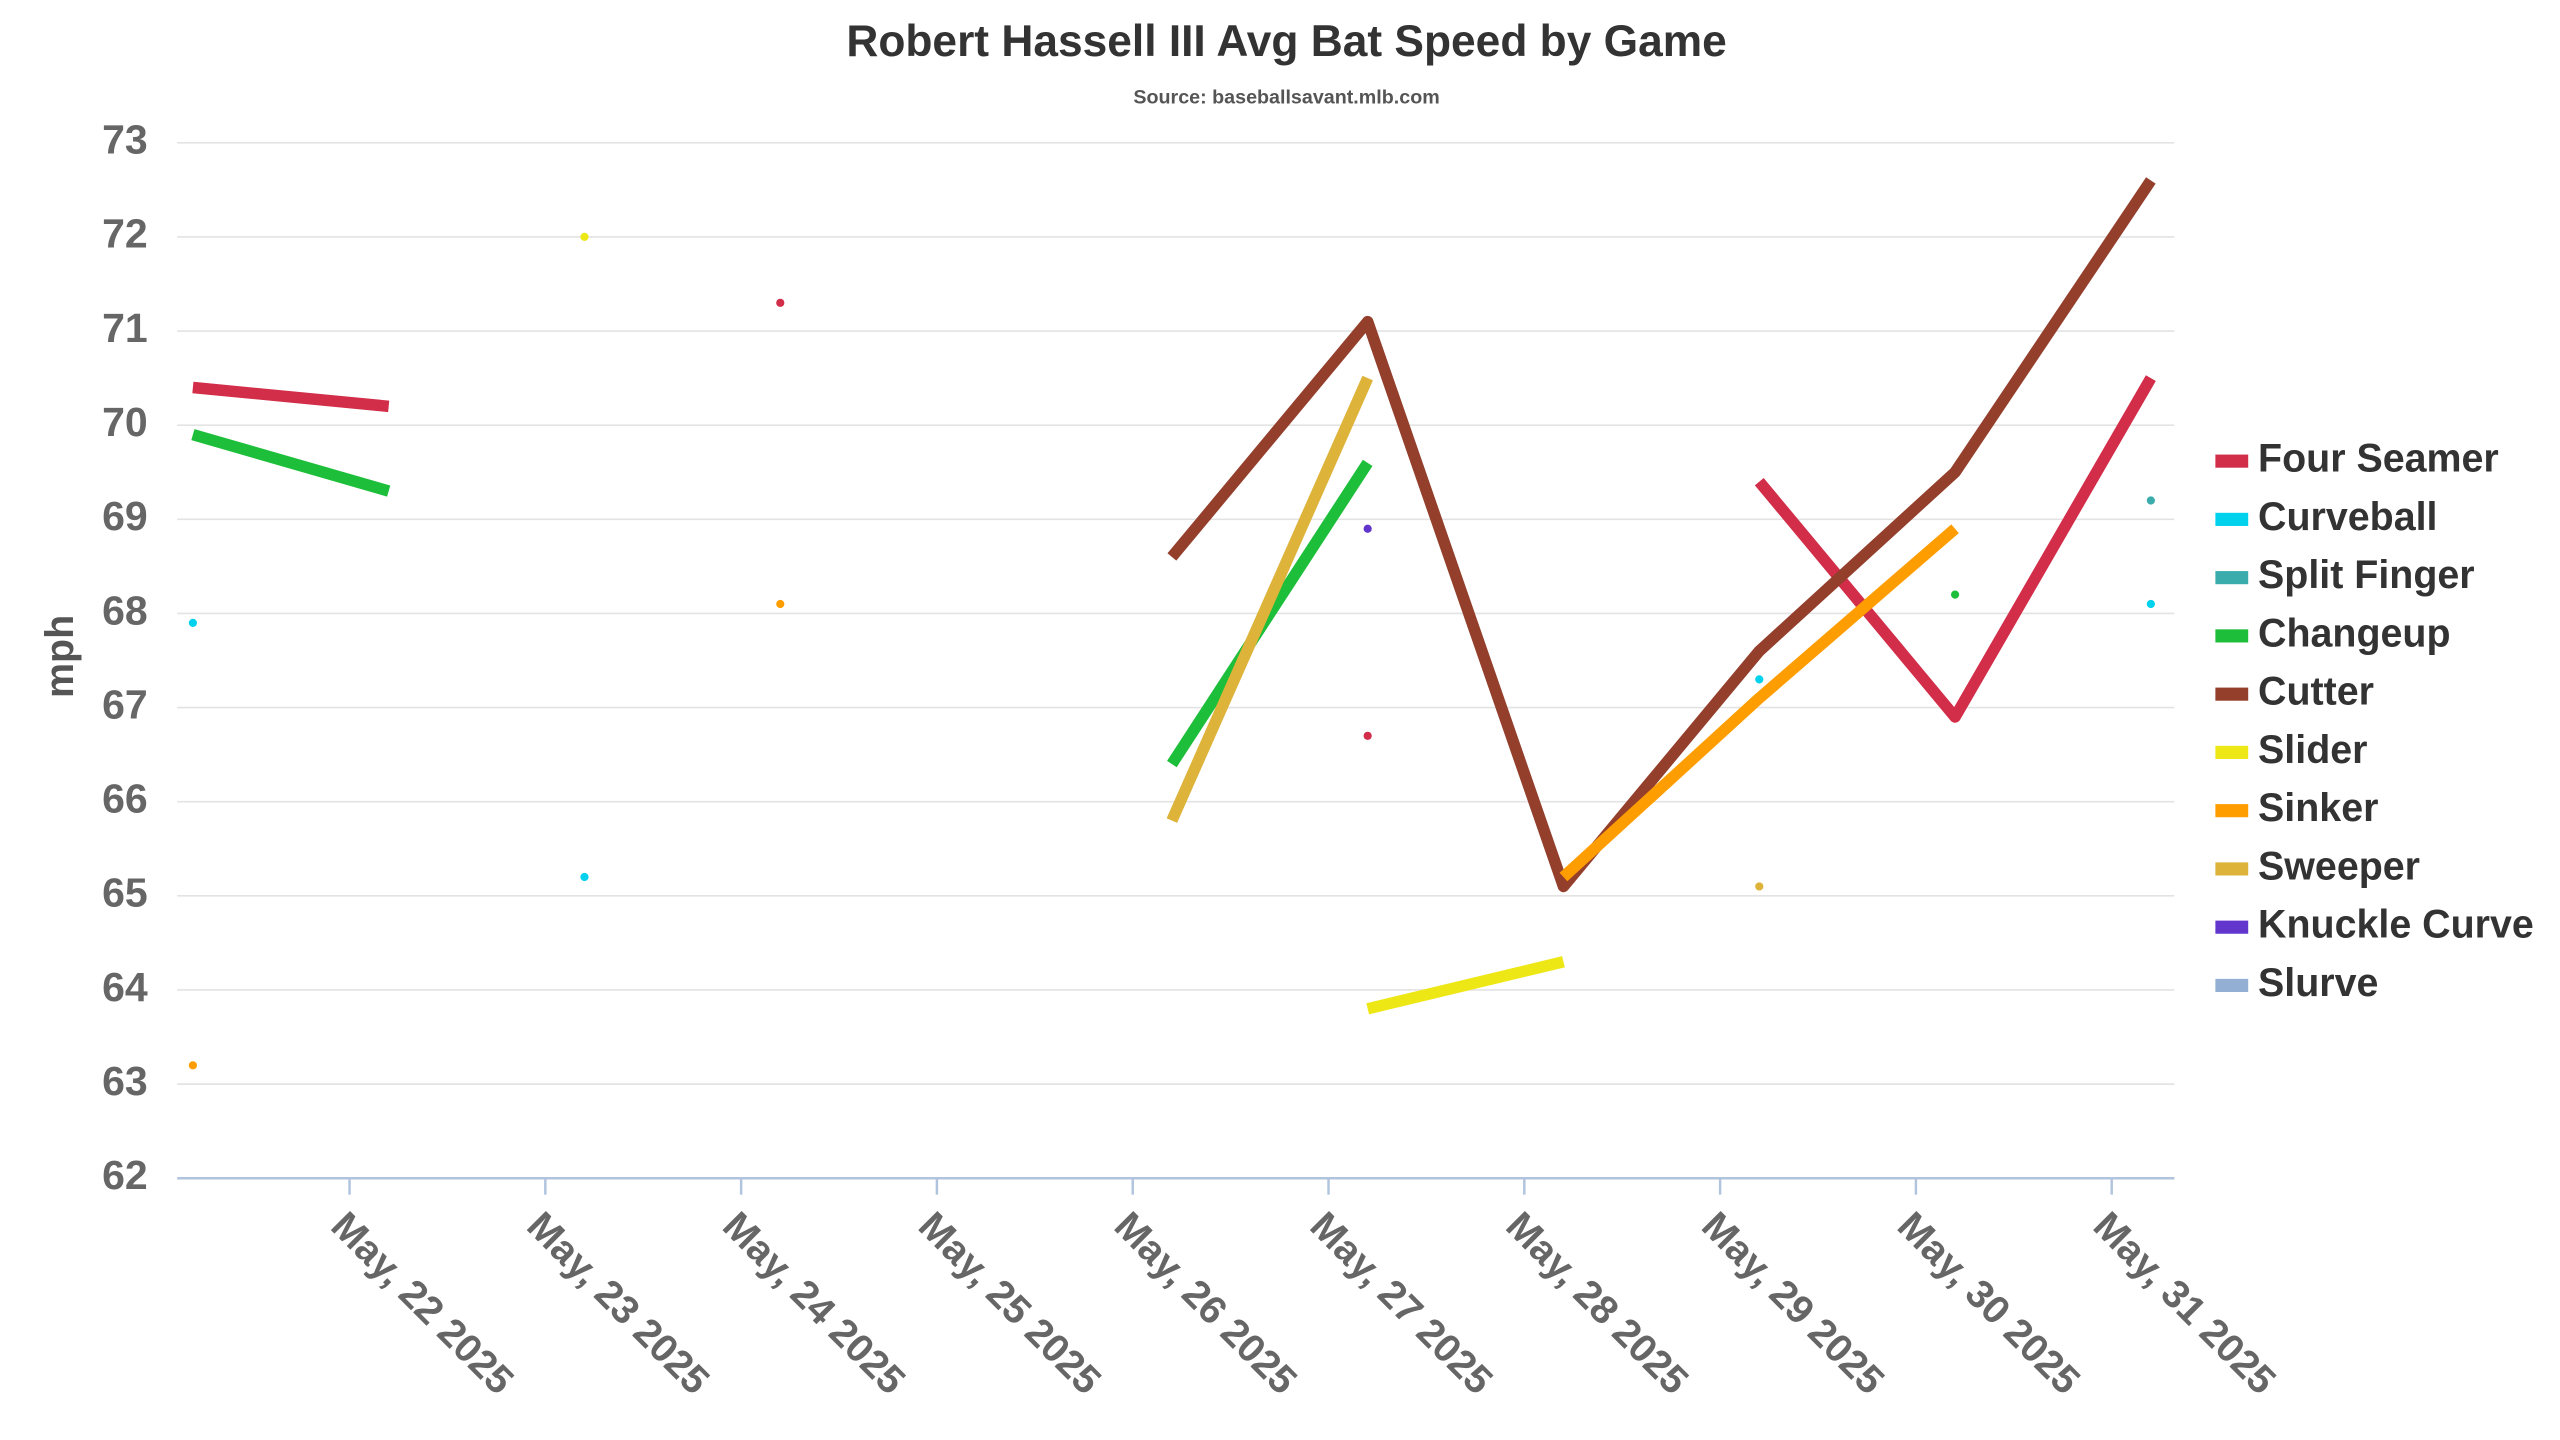 This screenshot has height=1440, width=2560. What do you see at coordinates (125, 328) in the screenshot?
I see `y-tick-label: 71` at bounding box center [125, 328].